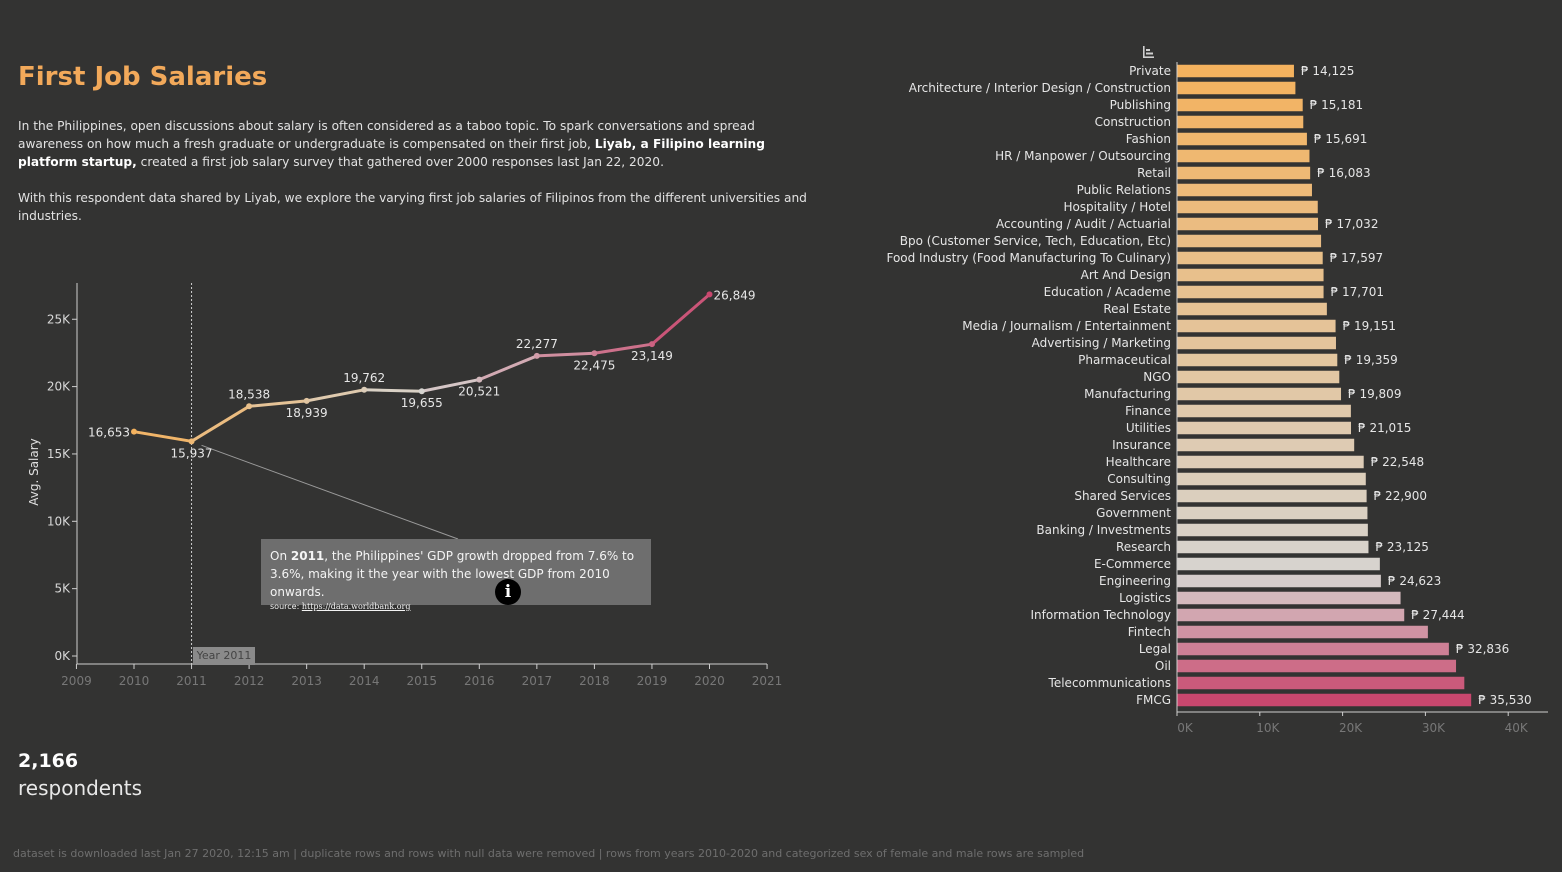 Image resolution: width=1562 pixels, height=872 pixels. Describe the element at coordinates (422, 403) in the screenshot. I see `data-label: 19,655` at that location.